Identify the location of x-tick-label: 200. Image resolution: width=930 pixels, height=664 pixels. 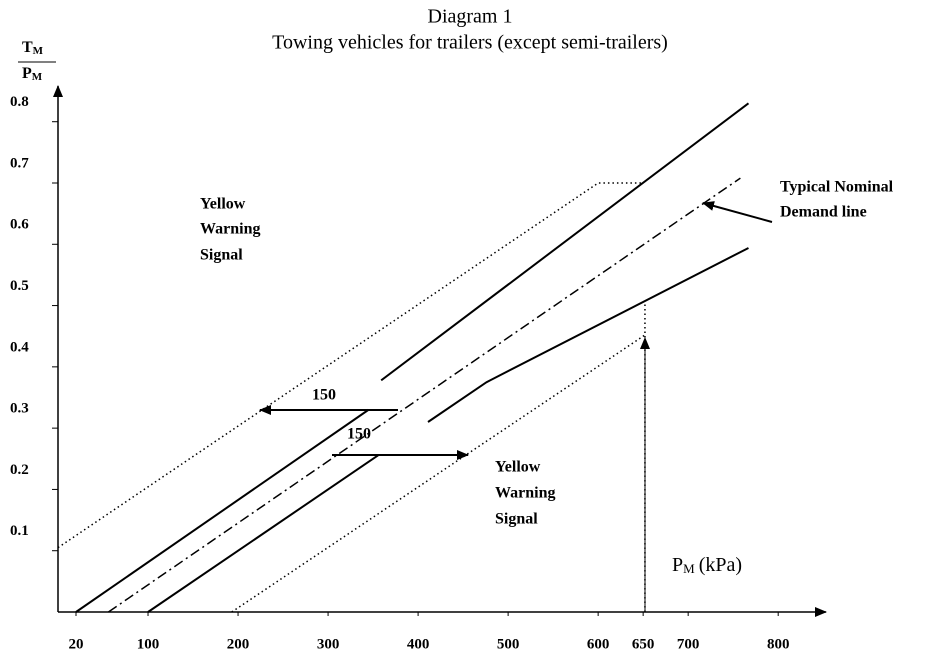
(238, 644).